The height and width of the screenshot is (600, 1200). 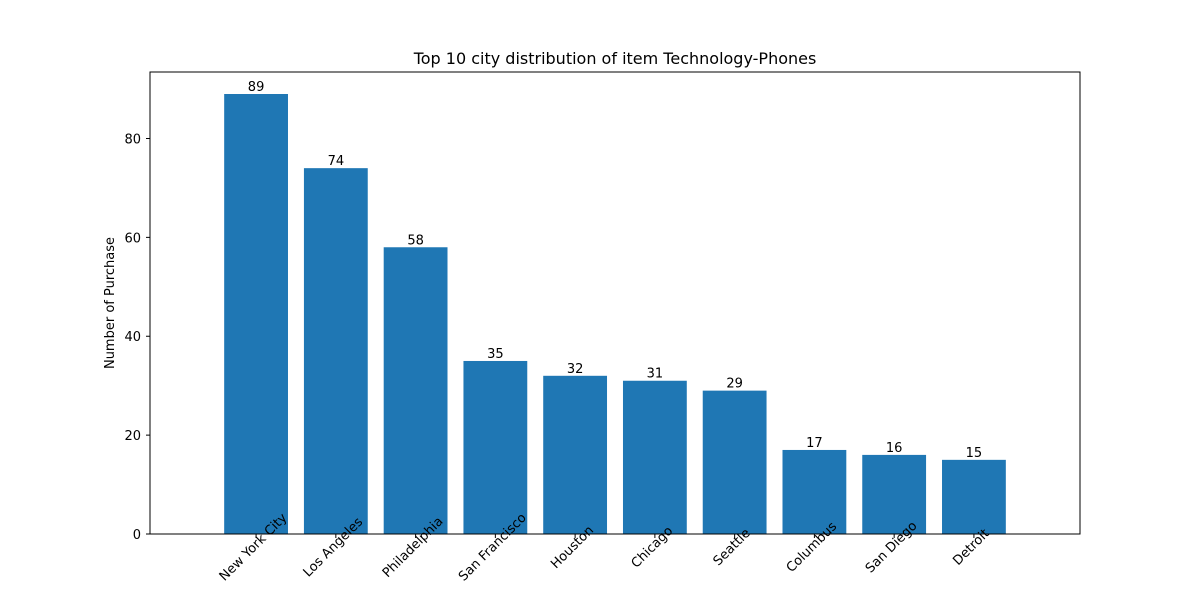 What do you see at coordinates (575, 369) in the screenshot?
I see `bar-value-label: 32` at bounding box center [575, 369].